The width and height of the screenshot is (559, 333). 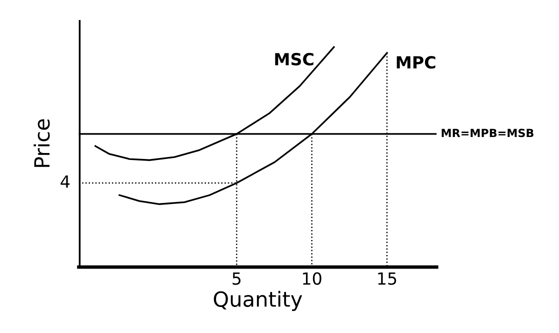 I want to click on series-label: MSC, so click(x=294, y=59).